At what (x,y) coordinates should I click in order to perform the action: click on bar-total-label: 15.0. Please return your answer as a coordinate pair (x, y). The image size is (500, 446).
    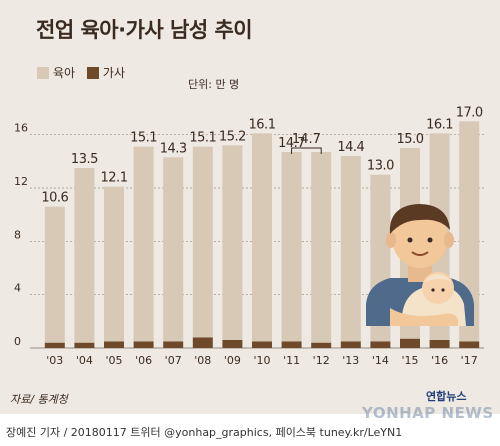
    Looking at the image, I should click on (410, 139).